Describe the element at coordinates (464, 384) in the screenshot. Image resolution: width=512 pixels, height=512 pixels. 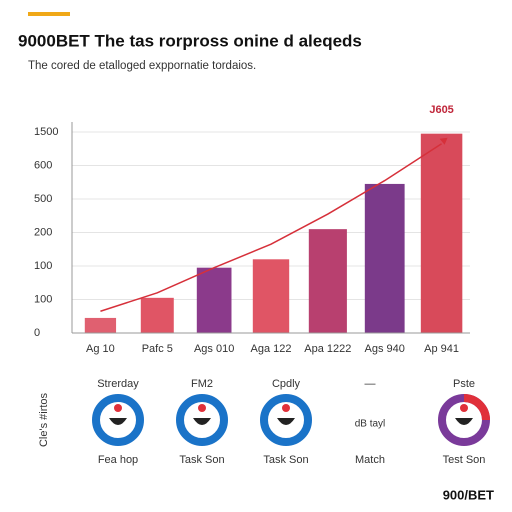
I see `item-top: Pste` at that location.